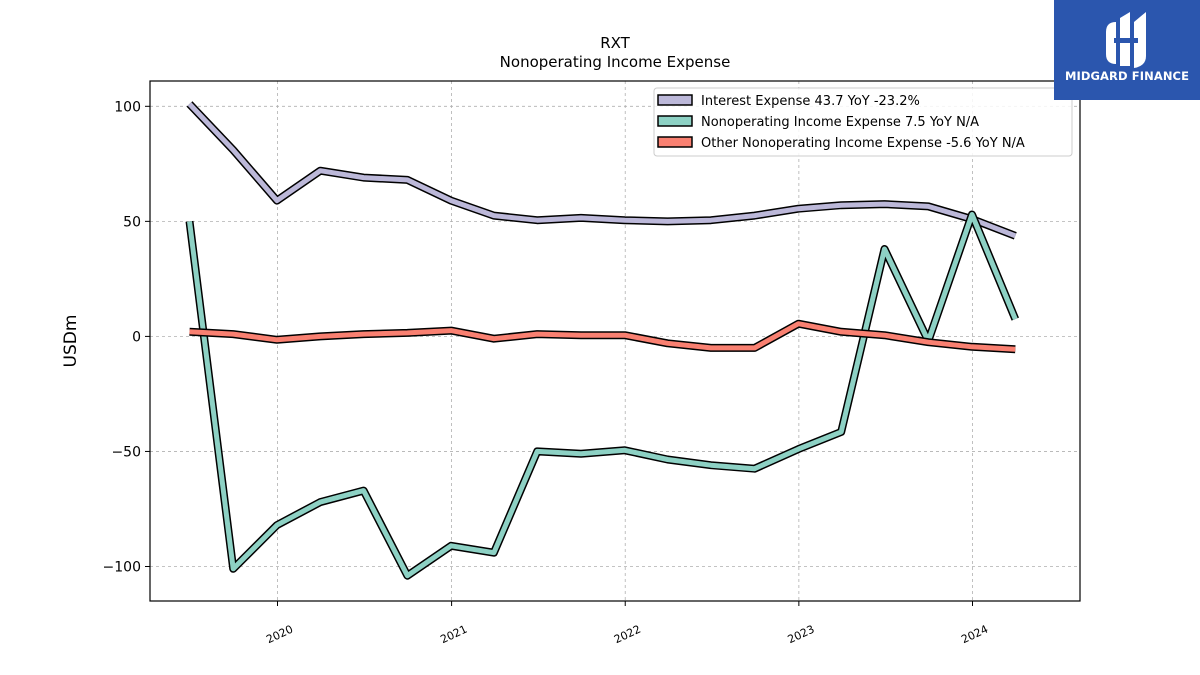 The image size is (1200, 675). Describe the element at coordinates (71, 341) in the screenshot. I see `y-axis-label: USDm` at that location.